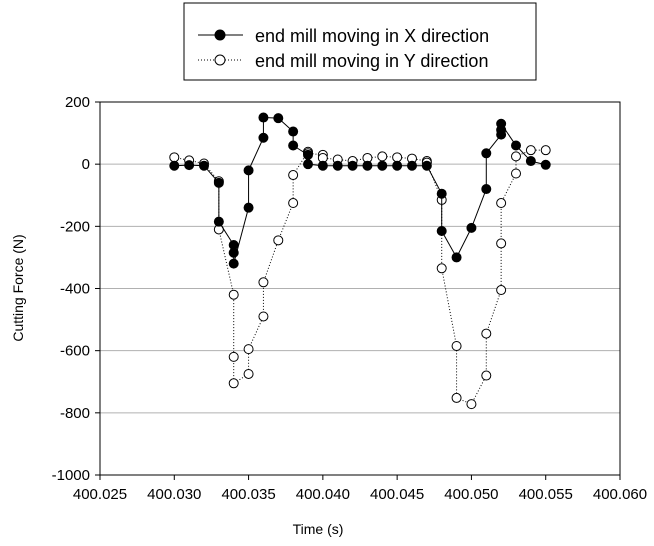 The width and height of the screenshot is (654, 546). I want to click on x-tick-label: 400.030, so click(174, 494).